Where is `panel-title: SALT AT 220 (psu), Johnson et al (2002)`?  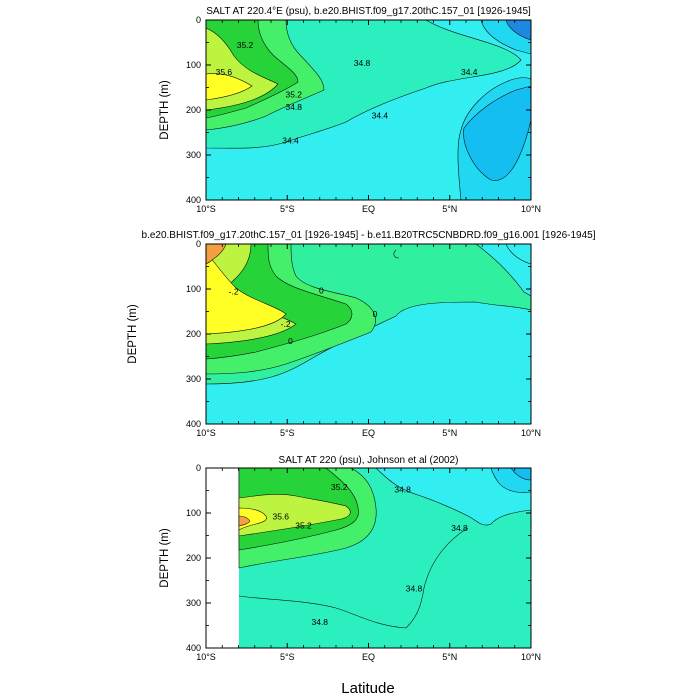 panel-title: SALT AT 220 (psu), Johnson et al (2002) is located at coordinates (369, 460).